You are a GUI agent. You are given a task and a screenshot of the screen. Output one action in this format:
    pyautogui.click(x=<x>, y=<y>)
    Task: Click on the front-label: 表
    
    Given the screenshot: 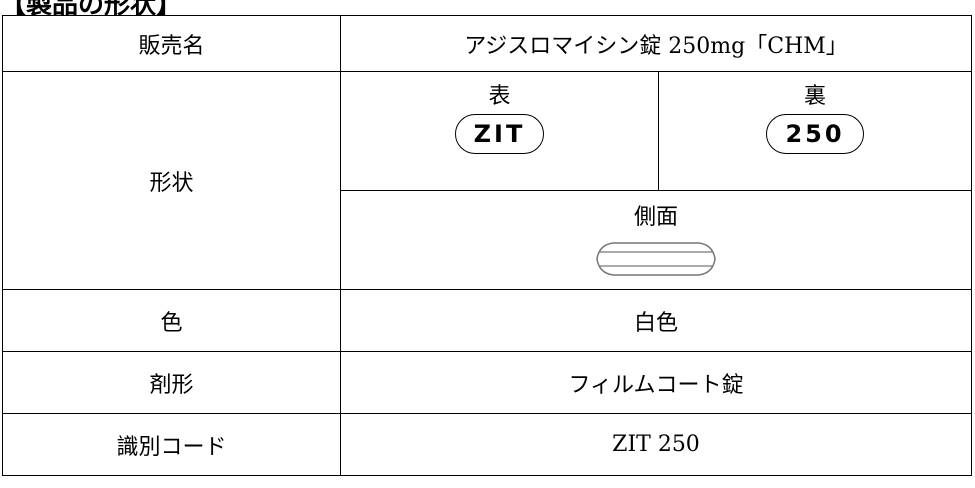 What is the action you would take?
    pyautogui.click(x=499, y=96)
    